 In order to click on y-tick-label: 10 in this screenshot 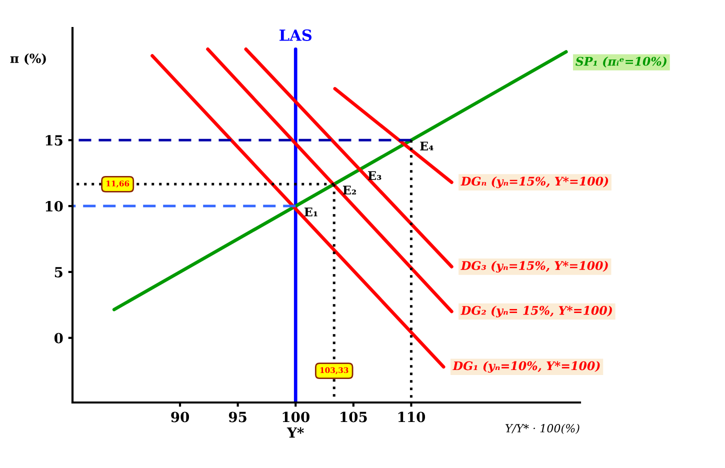, I will do `click(54, 206)`.